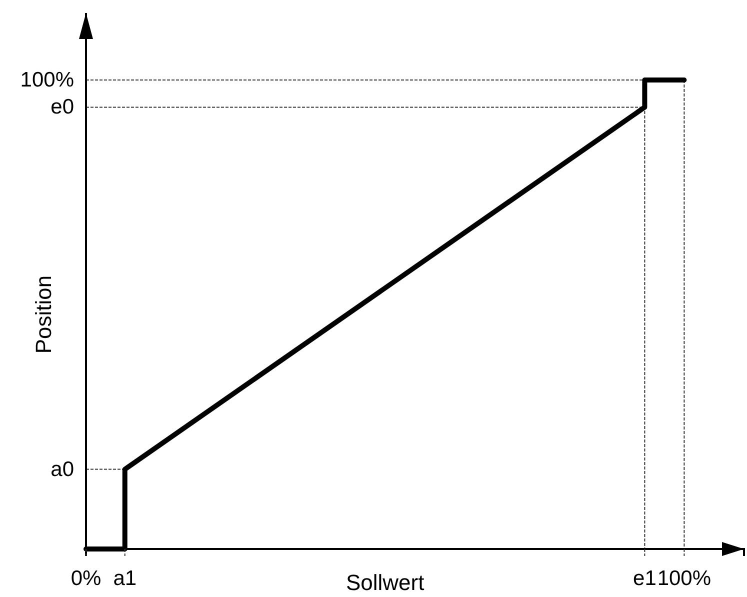  Describe the element at coordinates (86, 578) in the screenshot. I see `x-tick-label: 0%` at that location.